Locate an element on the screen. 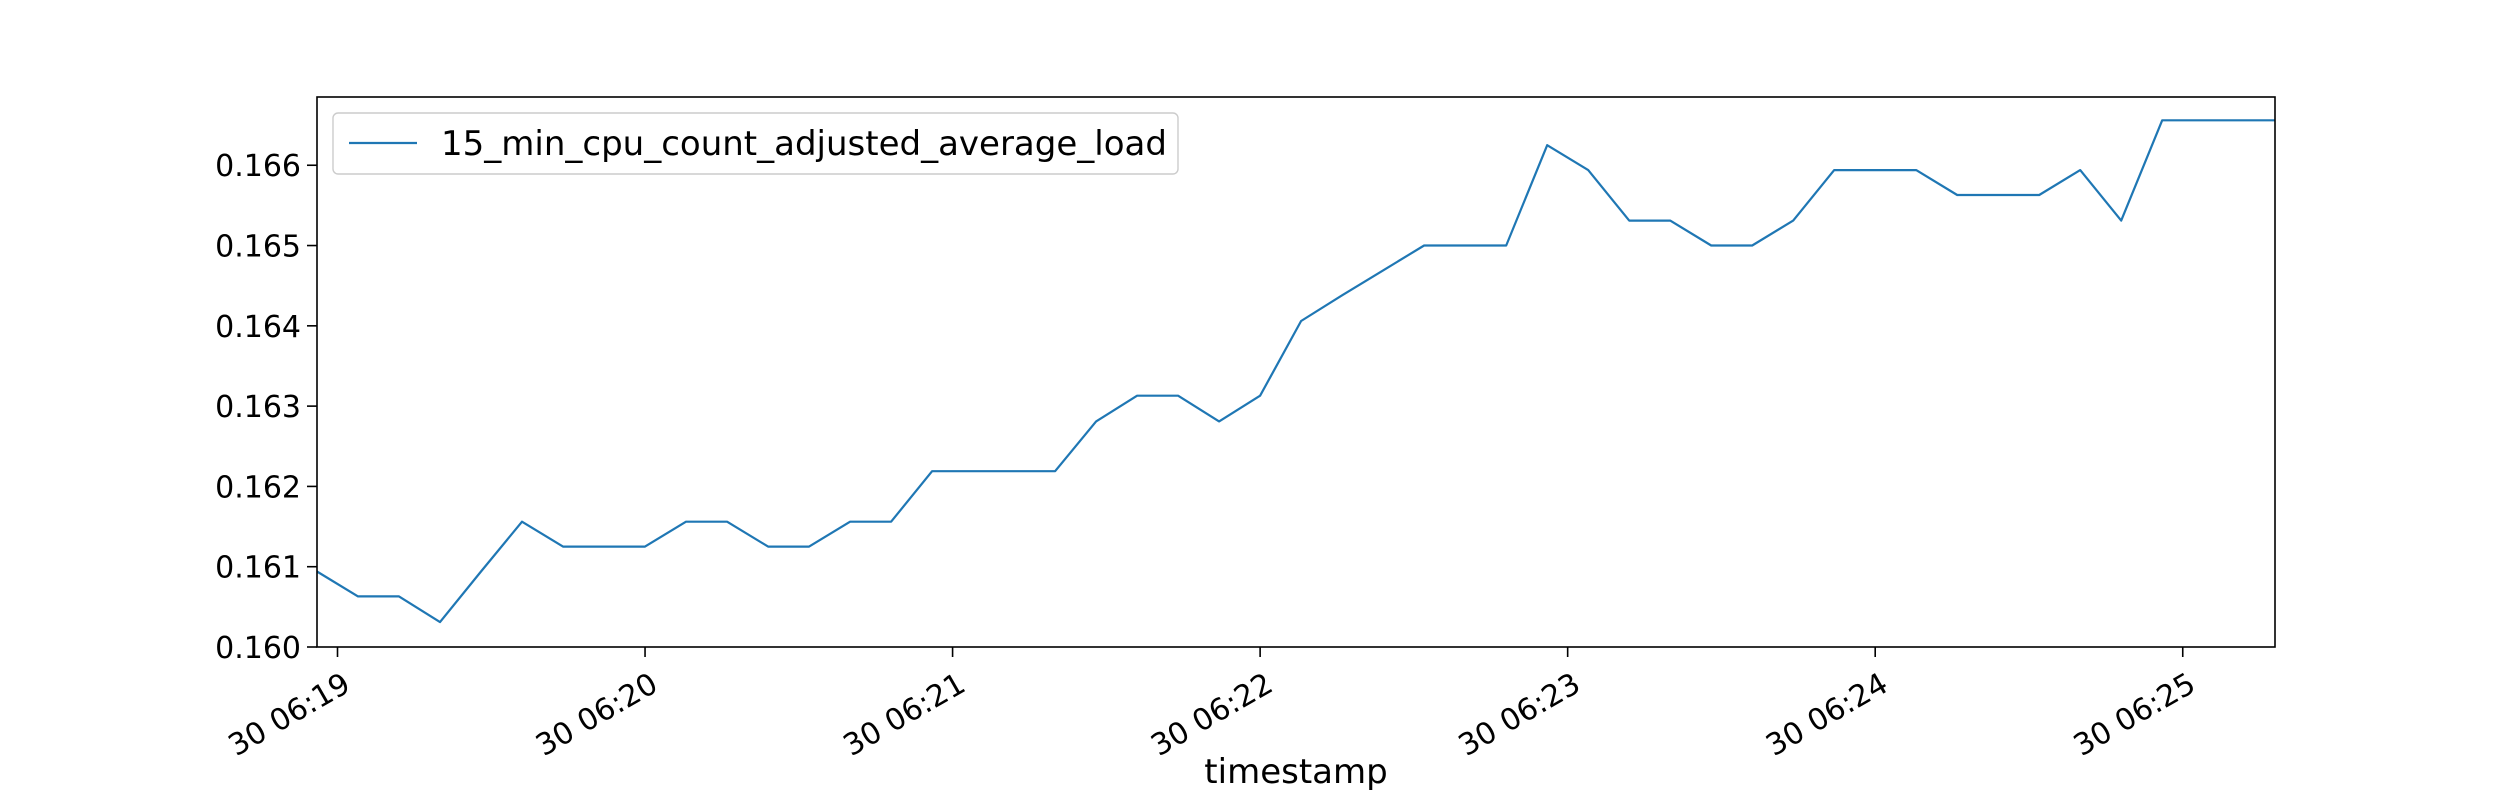 The image size is (2500, 800). x-axis-label: timestamp is located at coordinates (1295, 772).